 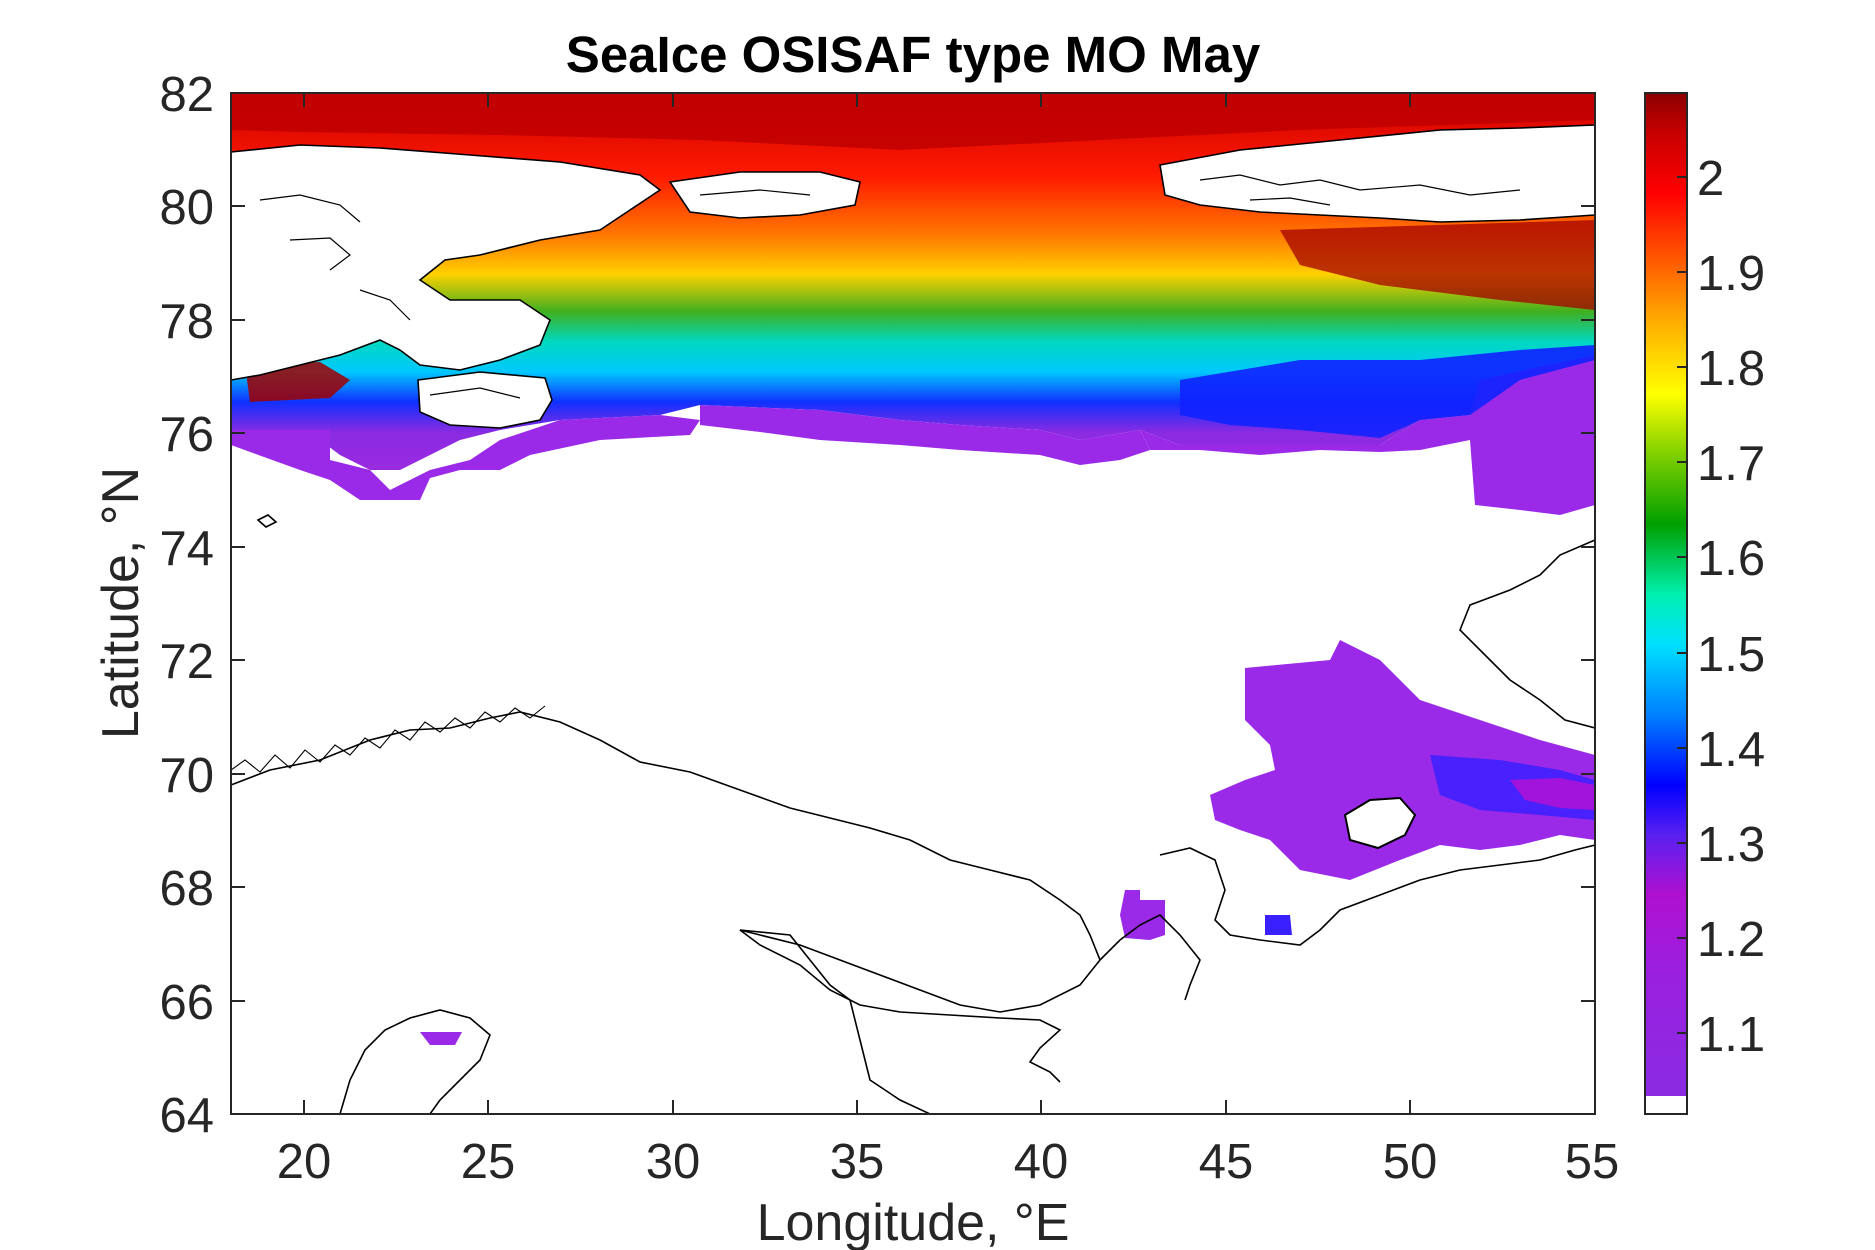 What do you see at coordinates (1377, 895) in the screenshot?
I see `kanin-coast` at bounding box center [1377, 895].